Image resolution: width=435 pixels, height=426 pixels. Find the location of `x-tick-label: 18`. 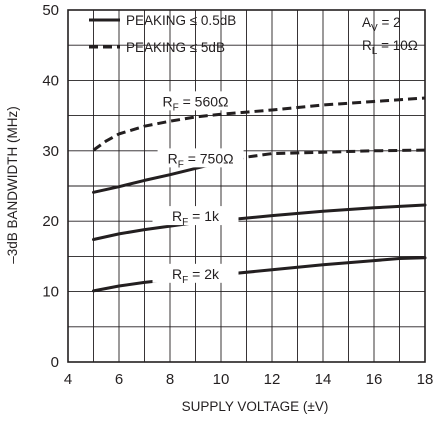

x-tick-label: 18 is located at coordinates (425, 379).